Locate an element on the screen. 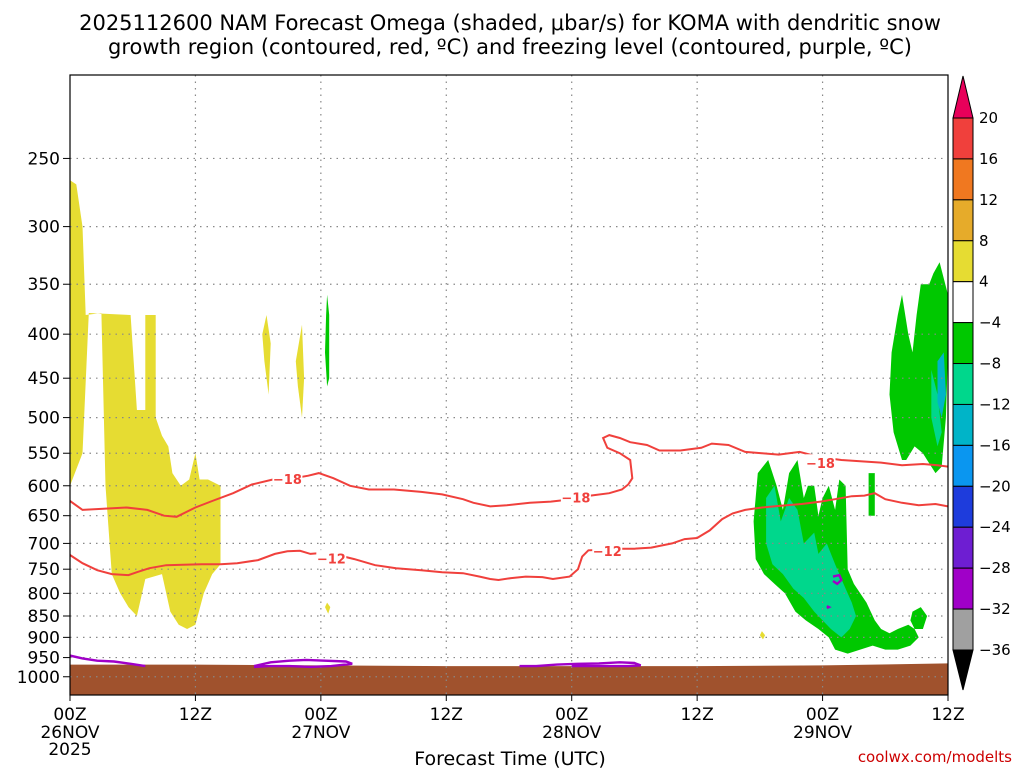 Image resolution: width=1024 pixels, height=768 pixels. y-tick-label: 600 is located at coordinates (44, 487).